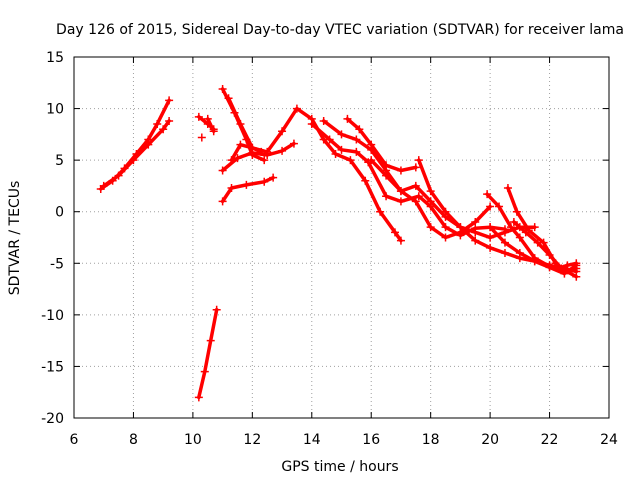 This screenshot has width=640, height=480. I want to click on x-tick-label: 6, so click(74, 440).